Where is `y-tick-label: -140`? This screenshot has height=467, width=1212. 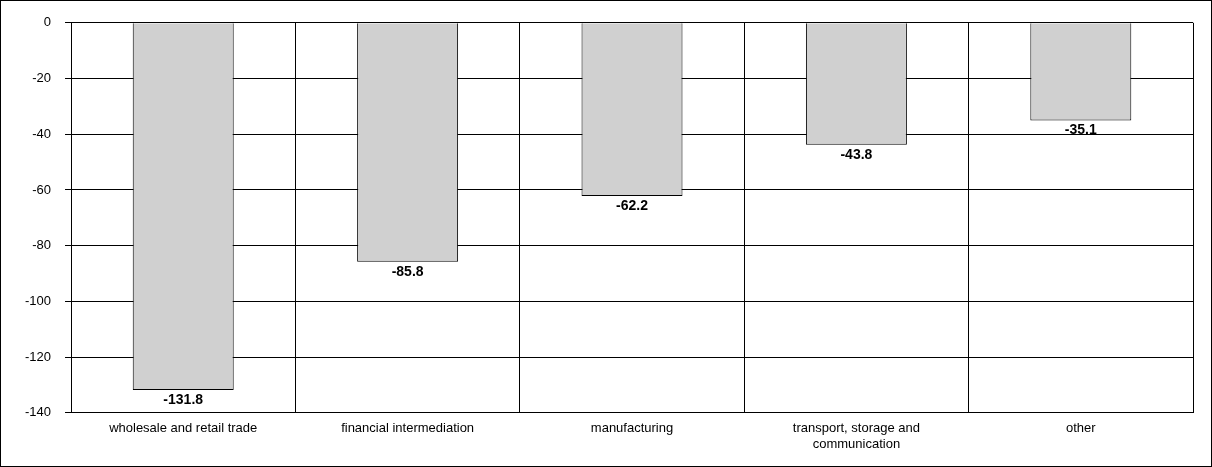 y-tick-label: -140 is located at coordinates (38, 412).